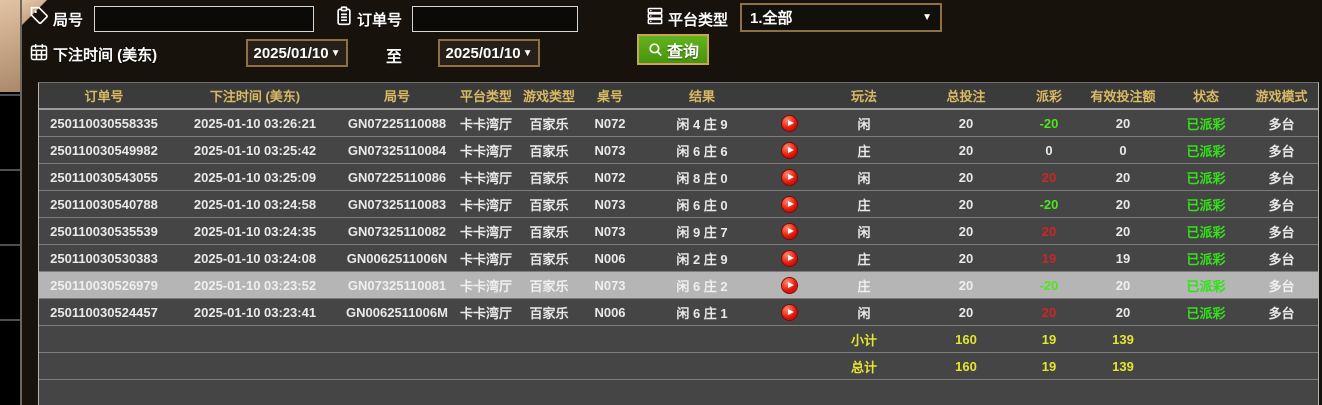 The image size is (1322, 405). I want to click on platform-type-value: 1.全部, so click(771, 18).